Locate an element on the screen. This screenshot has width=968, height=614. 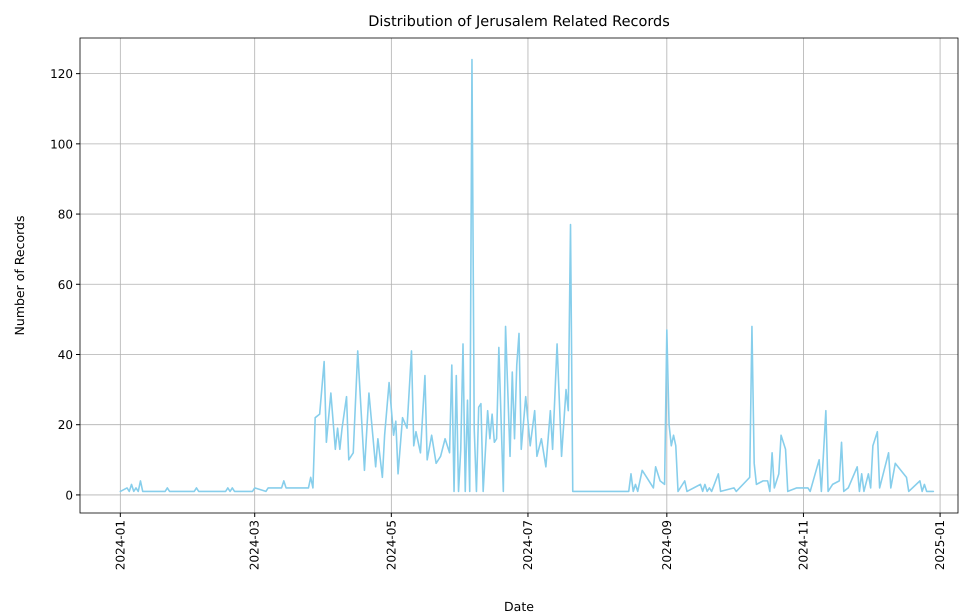
x-tick-label: 2025-01 is located at coordinates (940, 545).